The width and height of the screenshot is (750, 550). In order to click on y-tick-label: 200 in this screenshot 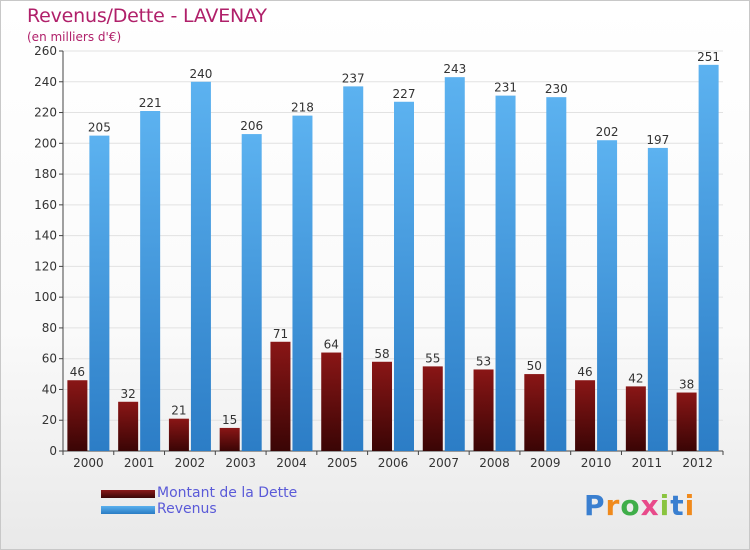, I will do `click(45, 143)`.